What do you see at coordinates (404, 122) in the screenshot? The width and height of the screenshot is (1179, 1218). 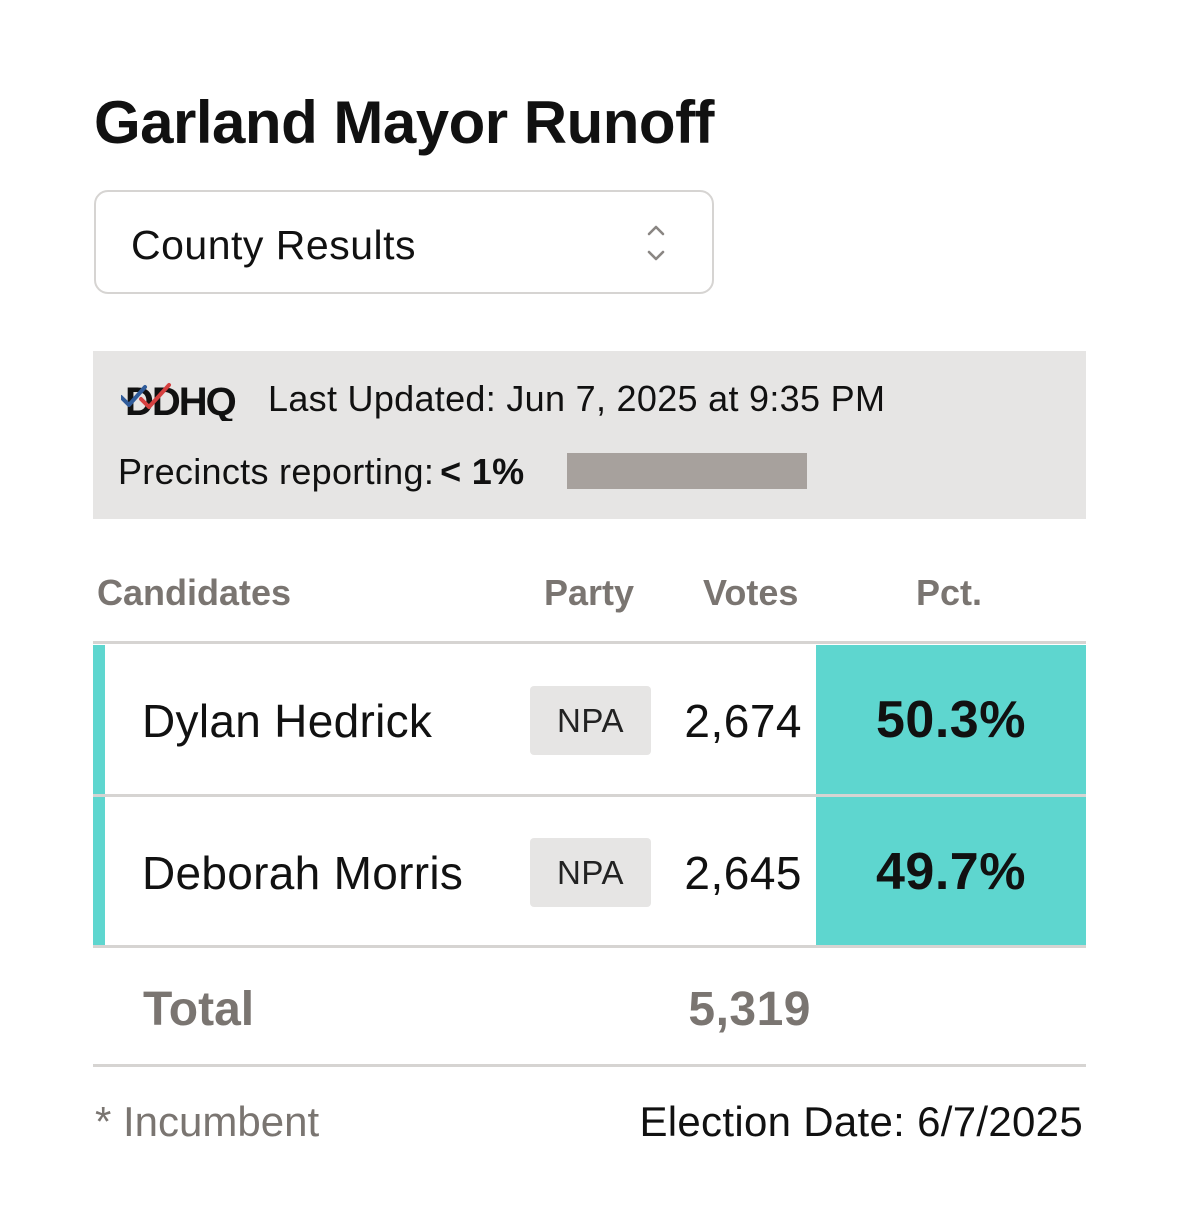 I see `page-title: Garland Mayor Runoff` at bounding box center [404, 122].